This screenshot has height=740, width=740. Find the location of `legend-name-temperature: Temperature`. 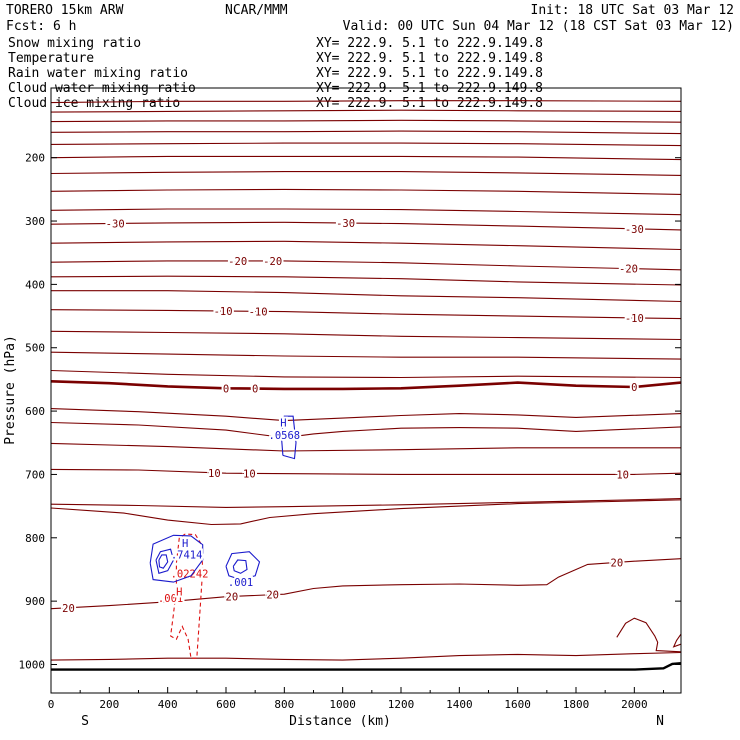

legend-name-temperature: Temperature is located at coordinates (51, 58).